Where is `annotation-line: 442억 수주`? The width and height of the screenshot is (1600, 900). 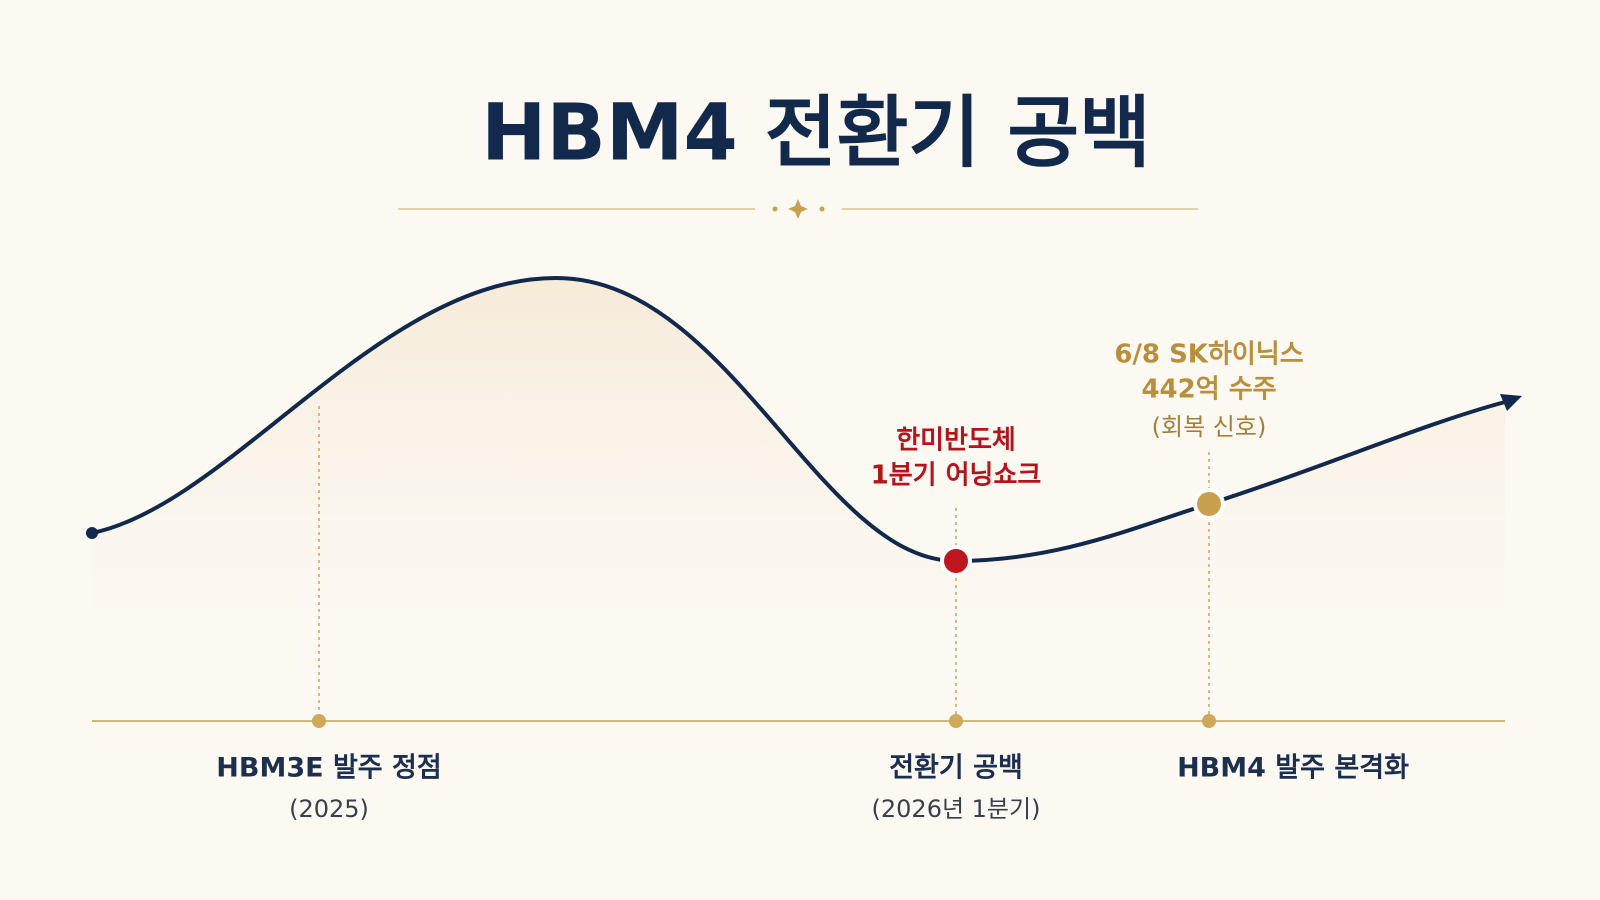
annotation-line: 442억 수주 is located at coordinates (1208, 390).